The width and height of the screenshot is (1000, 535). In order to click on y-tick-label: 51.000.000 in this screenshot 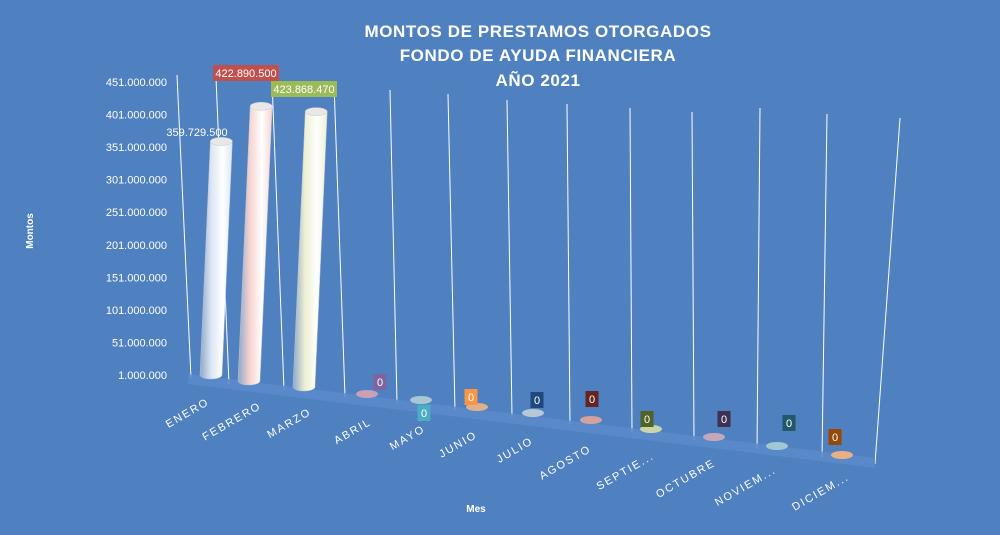, I will do `click(139, 343)`.